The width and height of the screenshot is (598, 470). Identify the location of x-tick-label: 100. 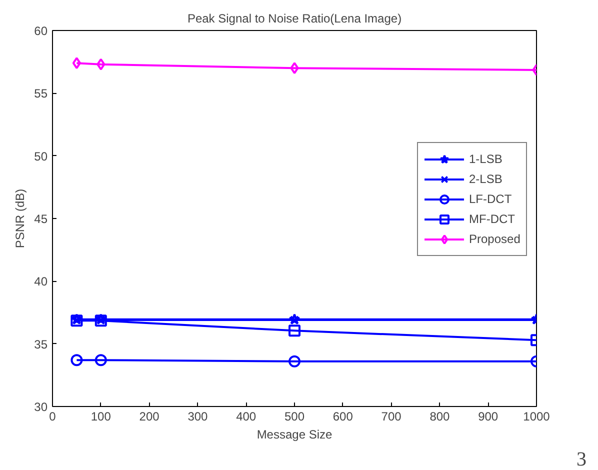
(101, 417).